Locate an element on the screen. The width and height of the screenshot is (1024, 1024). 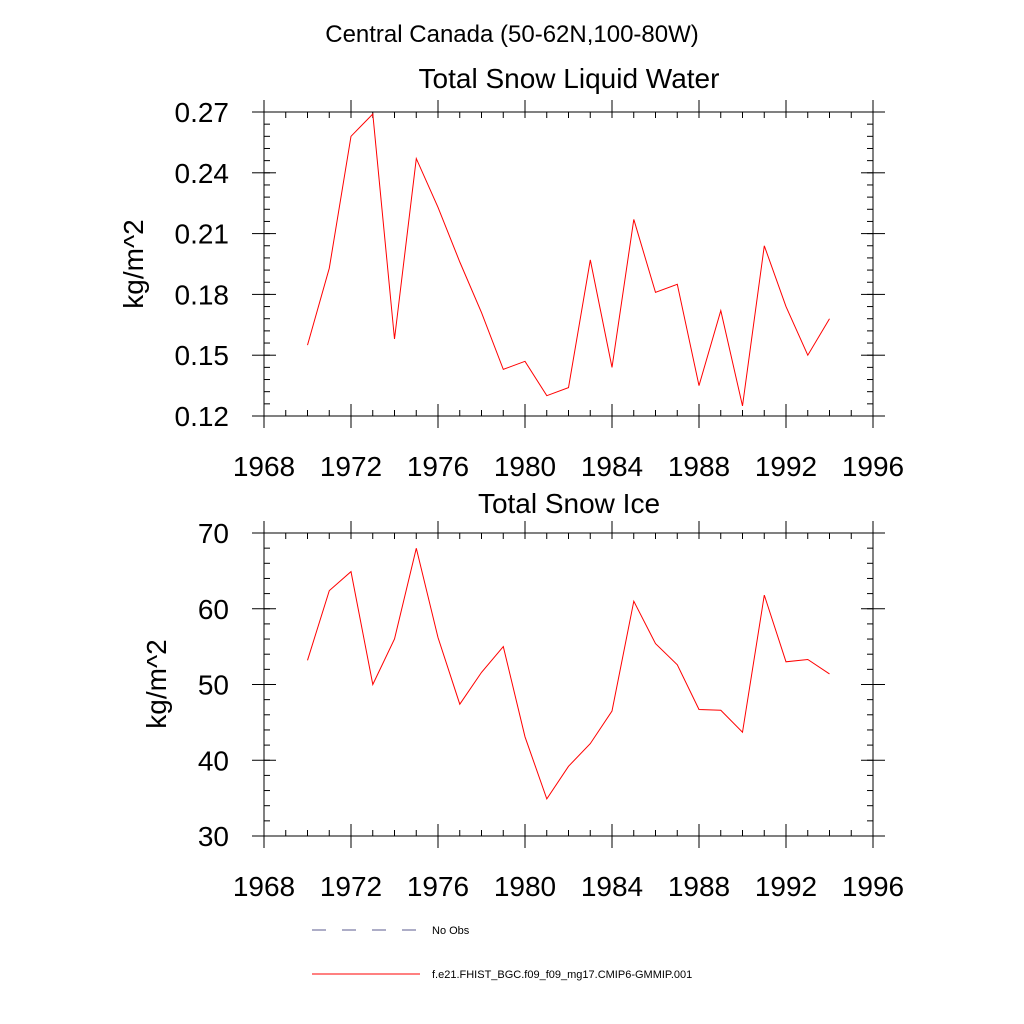
y-tick-label: 40 is located at coordinates (213, 760).